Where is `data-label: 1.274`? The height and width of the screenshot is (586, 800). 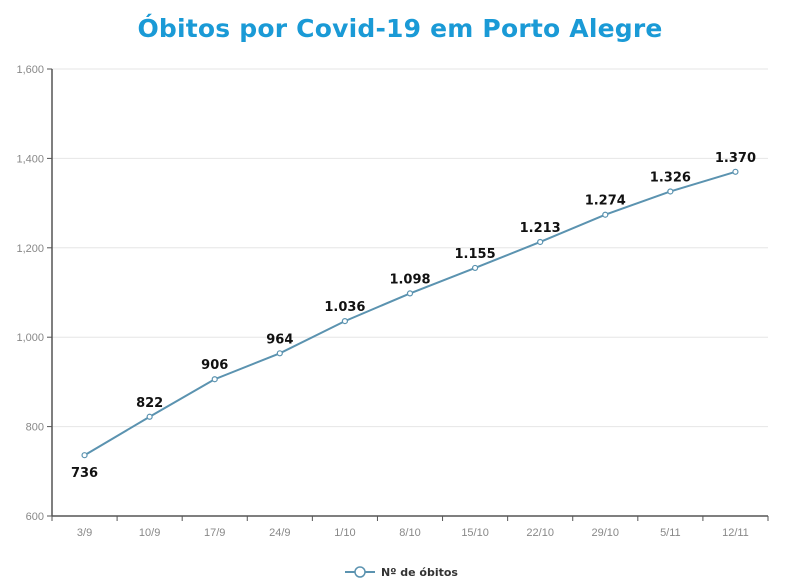 data-label: 1.274 is located at coordinates (605, 201).